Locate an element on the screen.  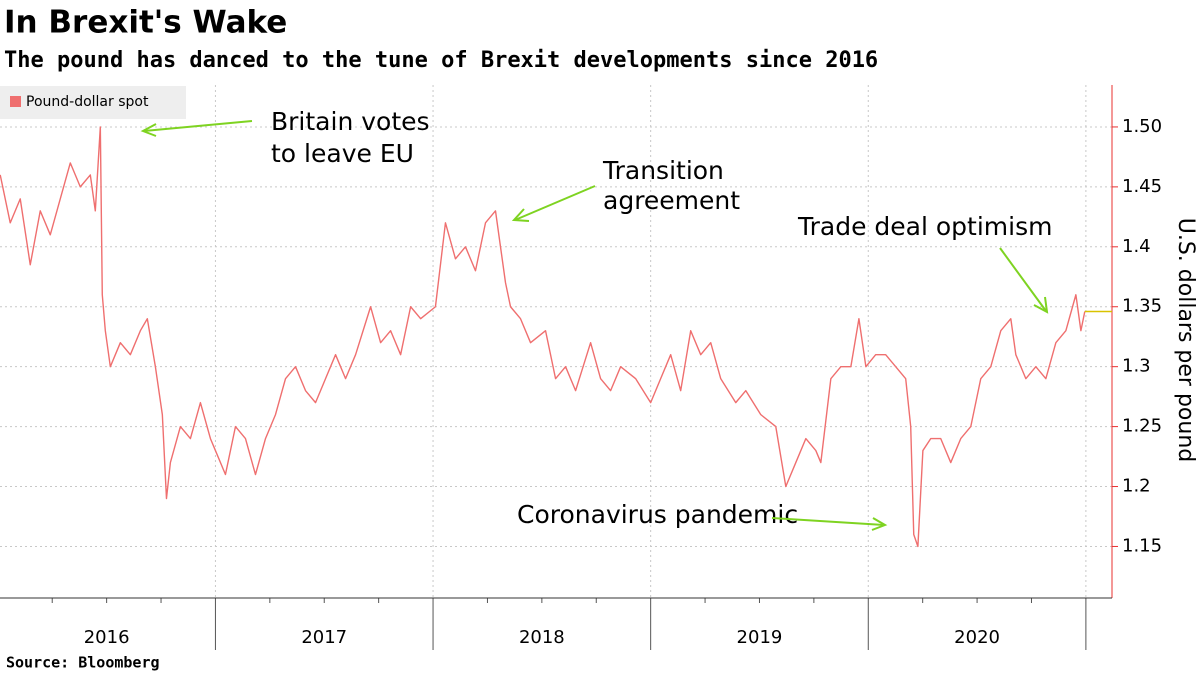
y-tick-label: 1.25 is located at coordinates (1142, 426).